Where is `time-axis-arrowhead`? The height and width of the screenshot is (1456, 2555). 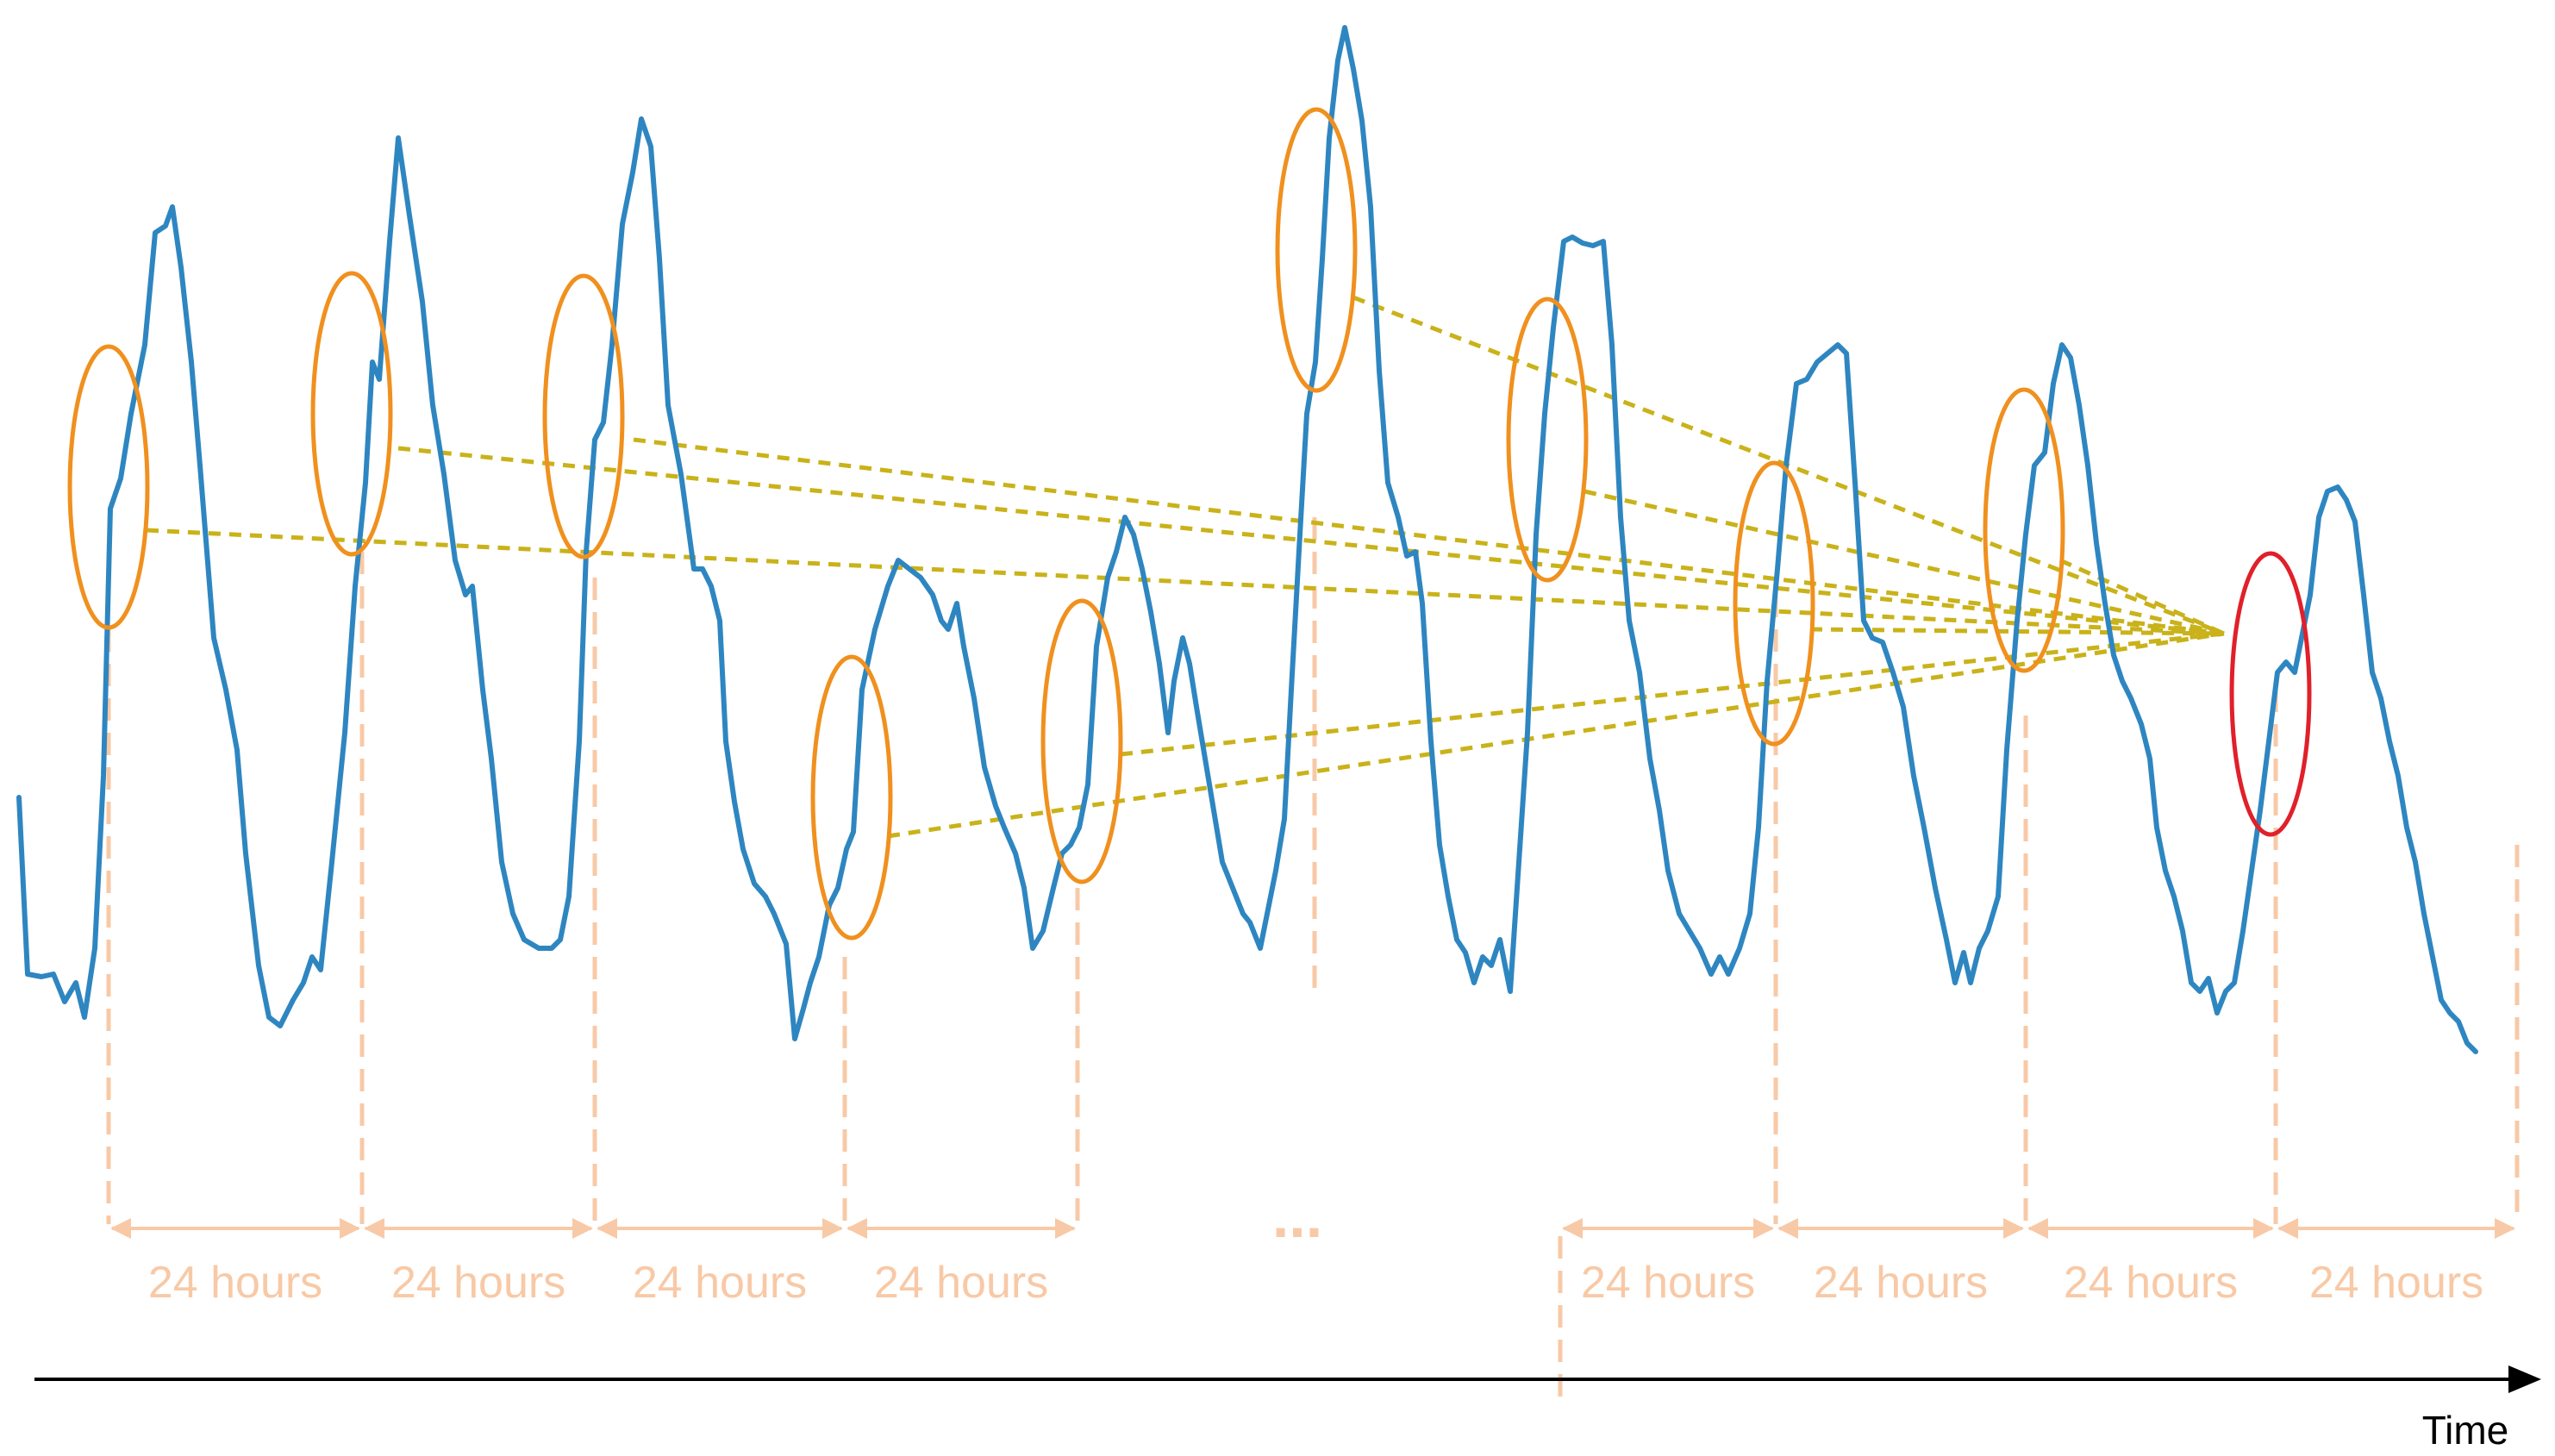
time-axis-arrowhead is located at coordinates (2524, 1379).